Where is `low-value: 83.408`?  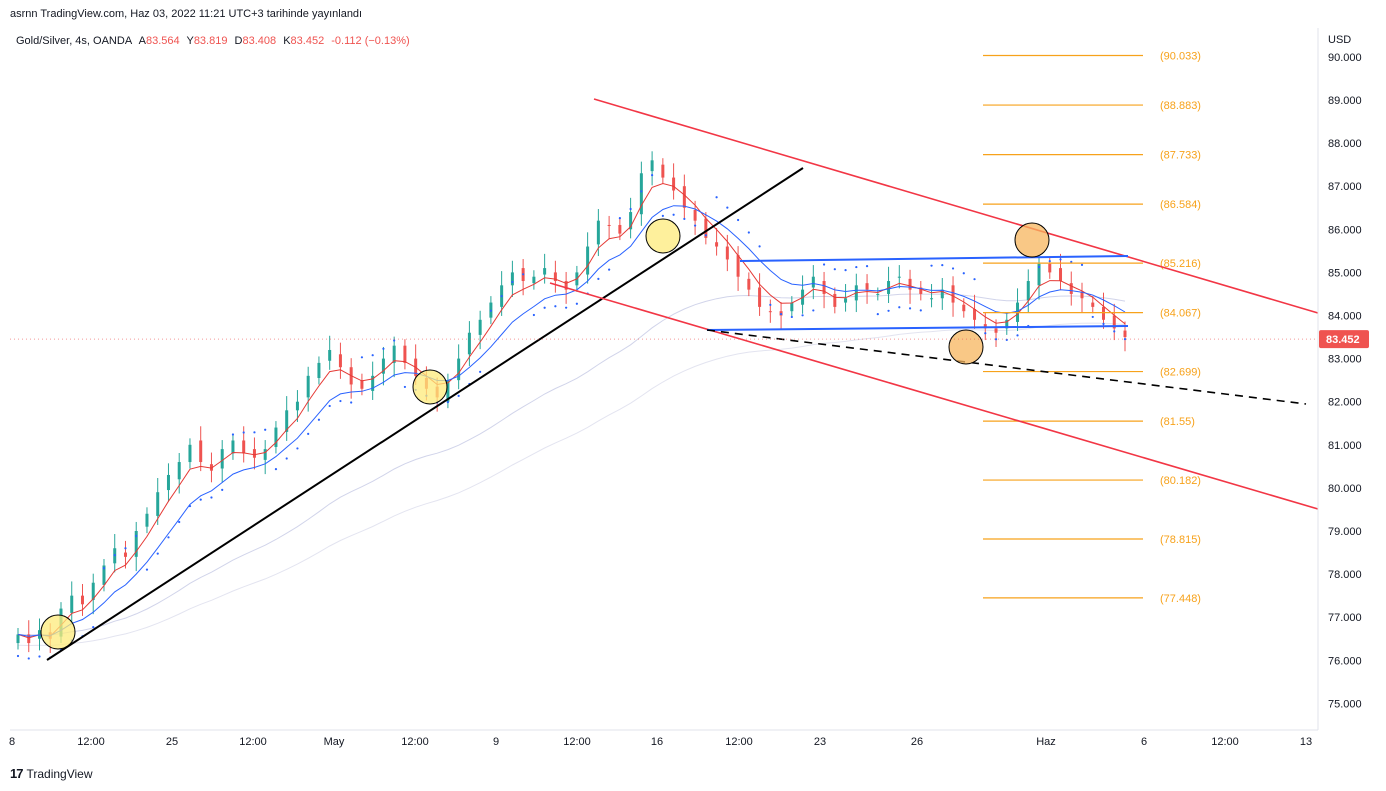 low-value: 83.408 is located at coordinates (259, 41).